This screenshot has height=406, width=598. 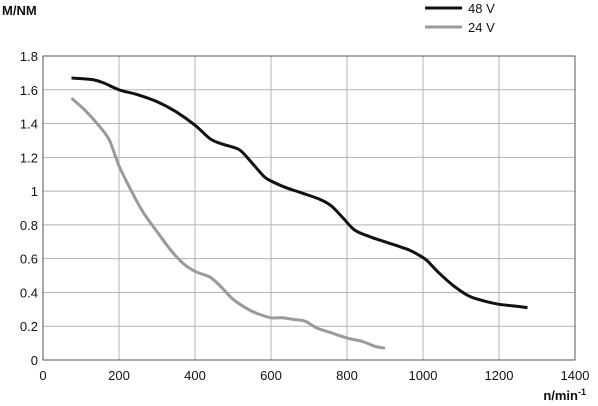 What do you see at coordinates (29, 56) in the screenshot?
I see `y-tick-label: 1.8` at bounding box center [29, 56].